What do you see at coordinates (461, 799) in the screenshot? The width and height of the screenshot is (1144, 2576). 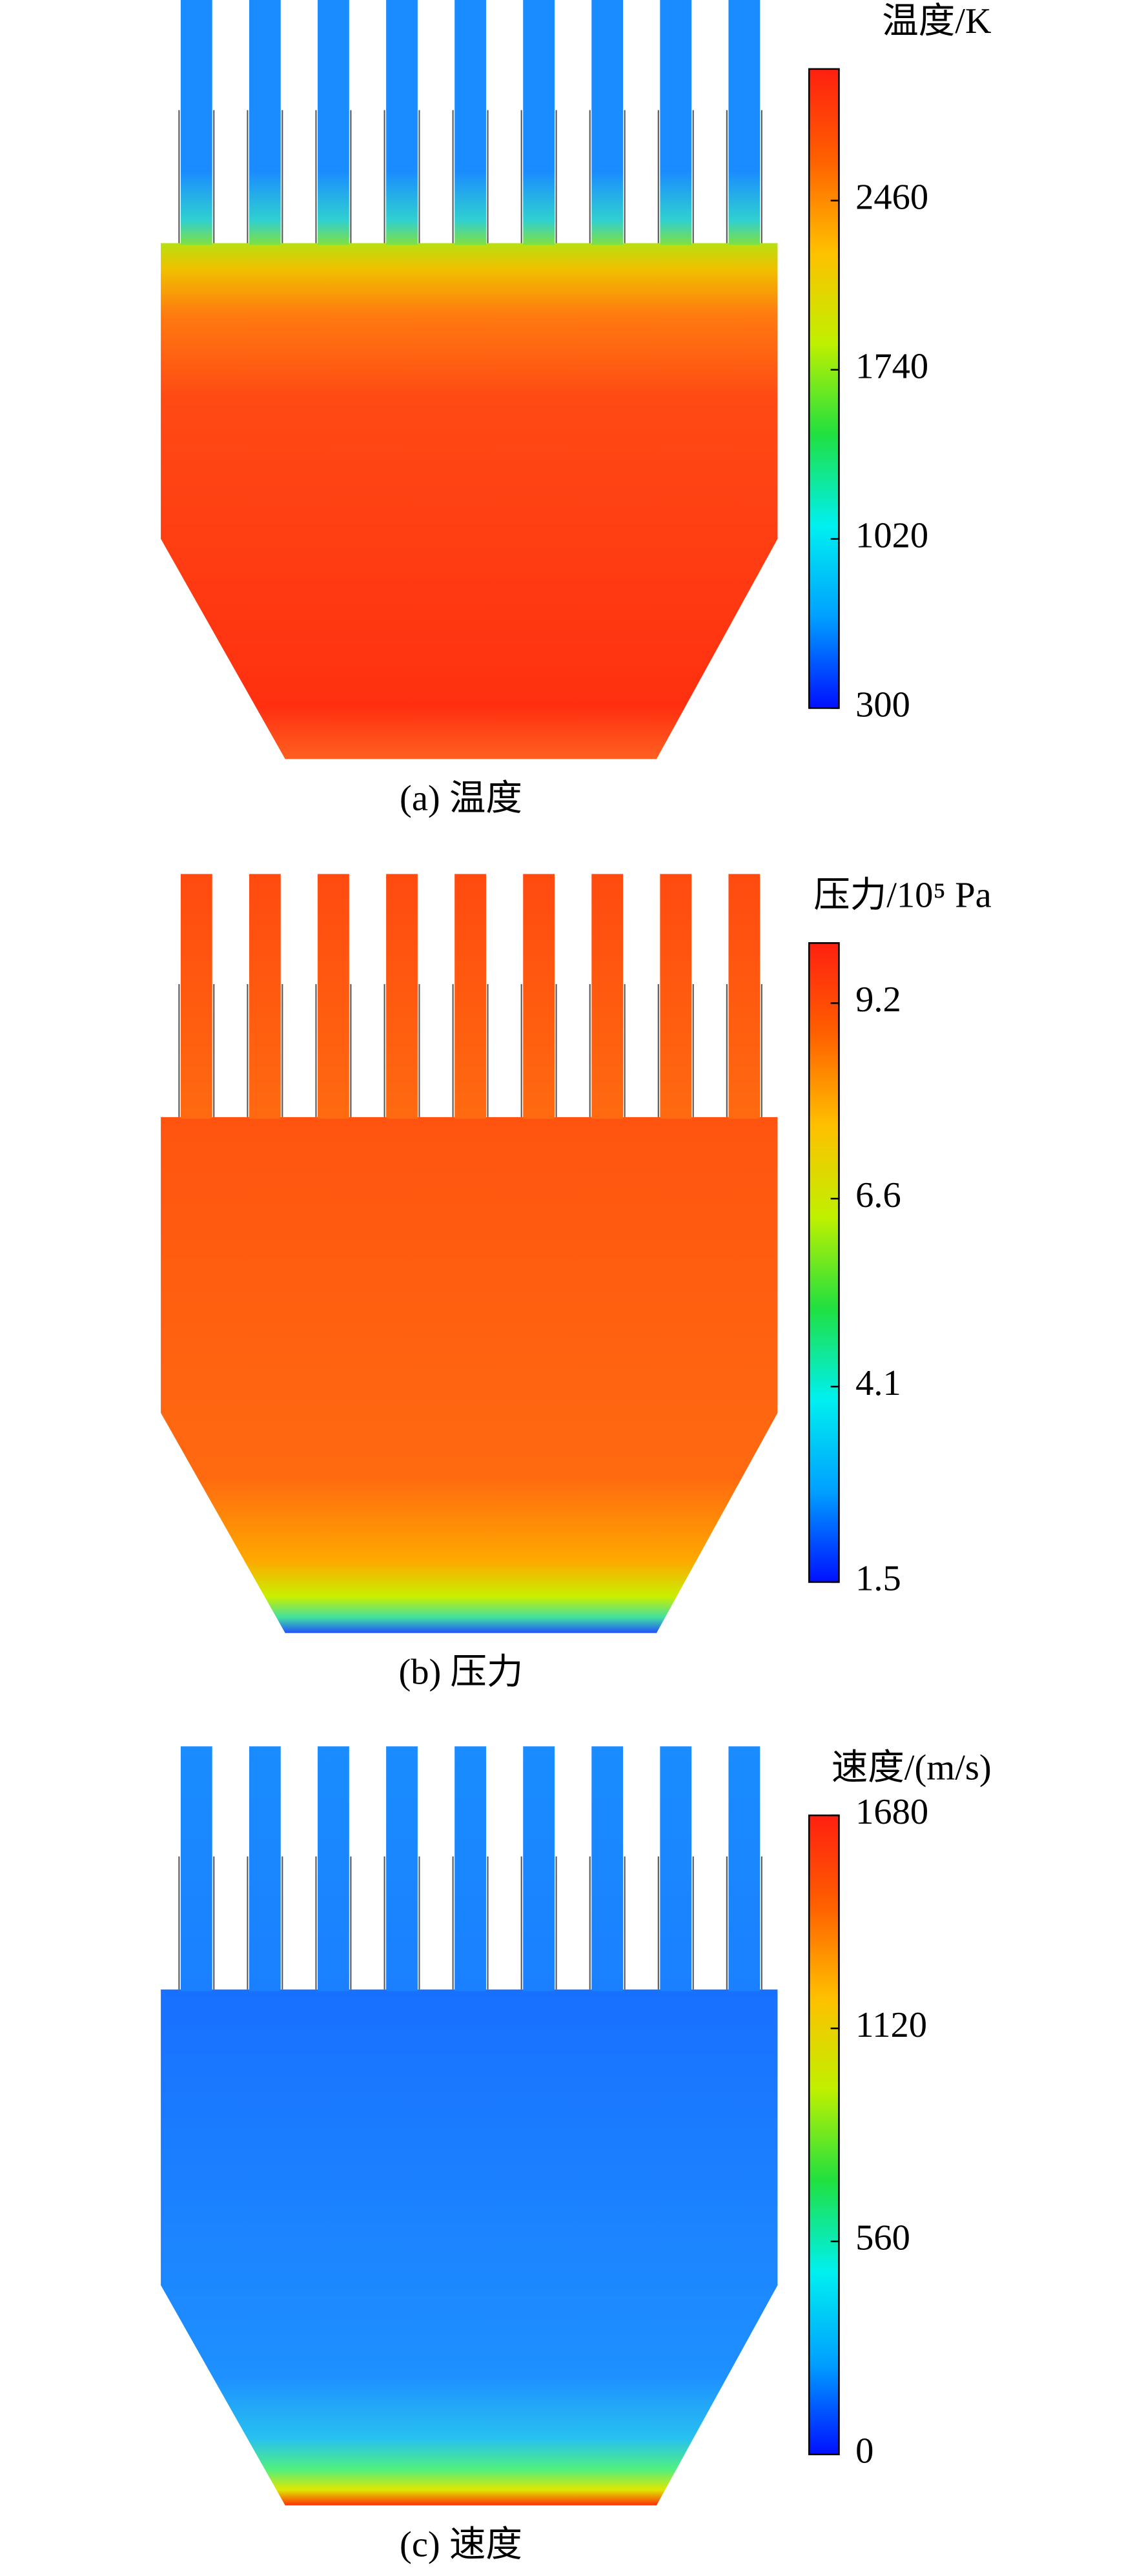 I see `caption: (a) 温度` at bounding box center [461, 799].